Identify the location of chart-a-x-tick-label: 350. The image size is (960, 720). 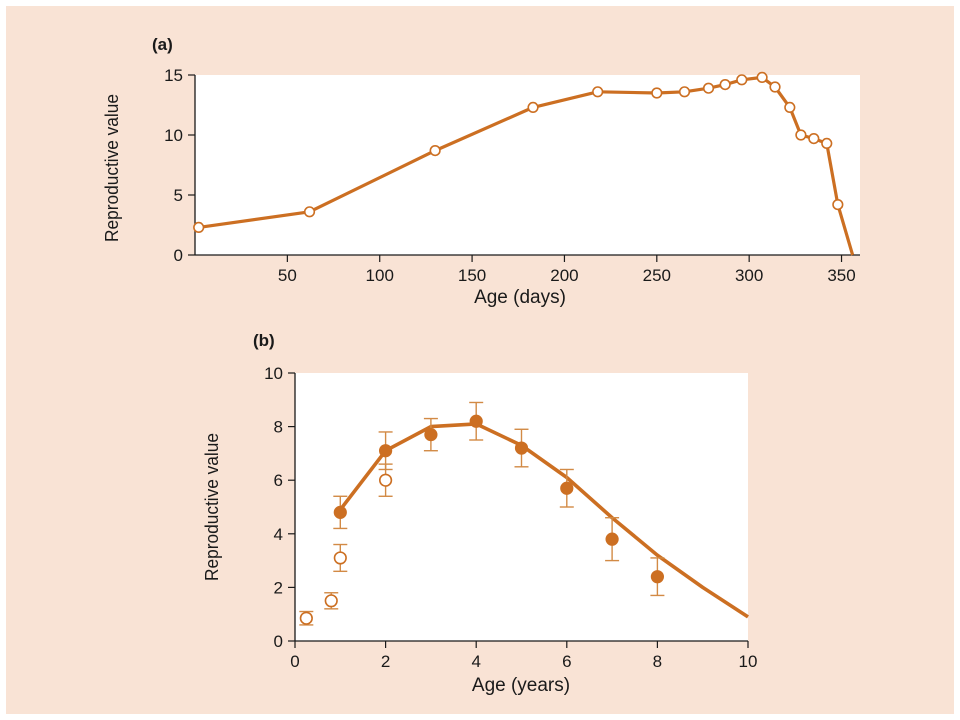
(841, 275).